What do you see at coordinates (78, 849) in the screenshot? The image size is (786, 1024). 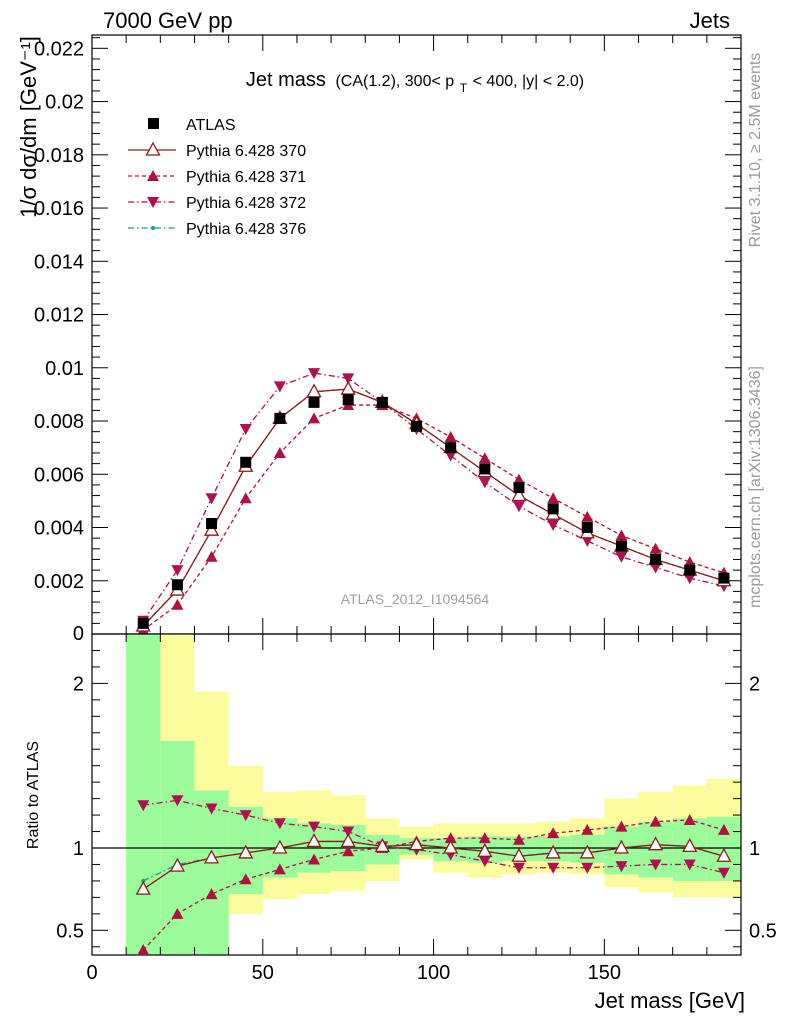 I see `ratio-ytick-label-left: 1` at bounding box center [78, 849].